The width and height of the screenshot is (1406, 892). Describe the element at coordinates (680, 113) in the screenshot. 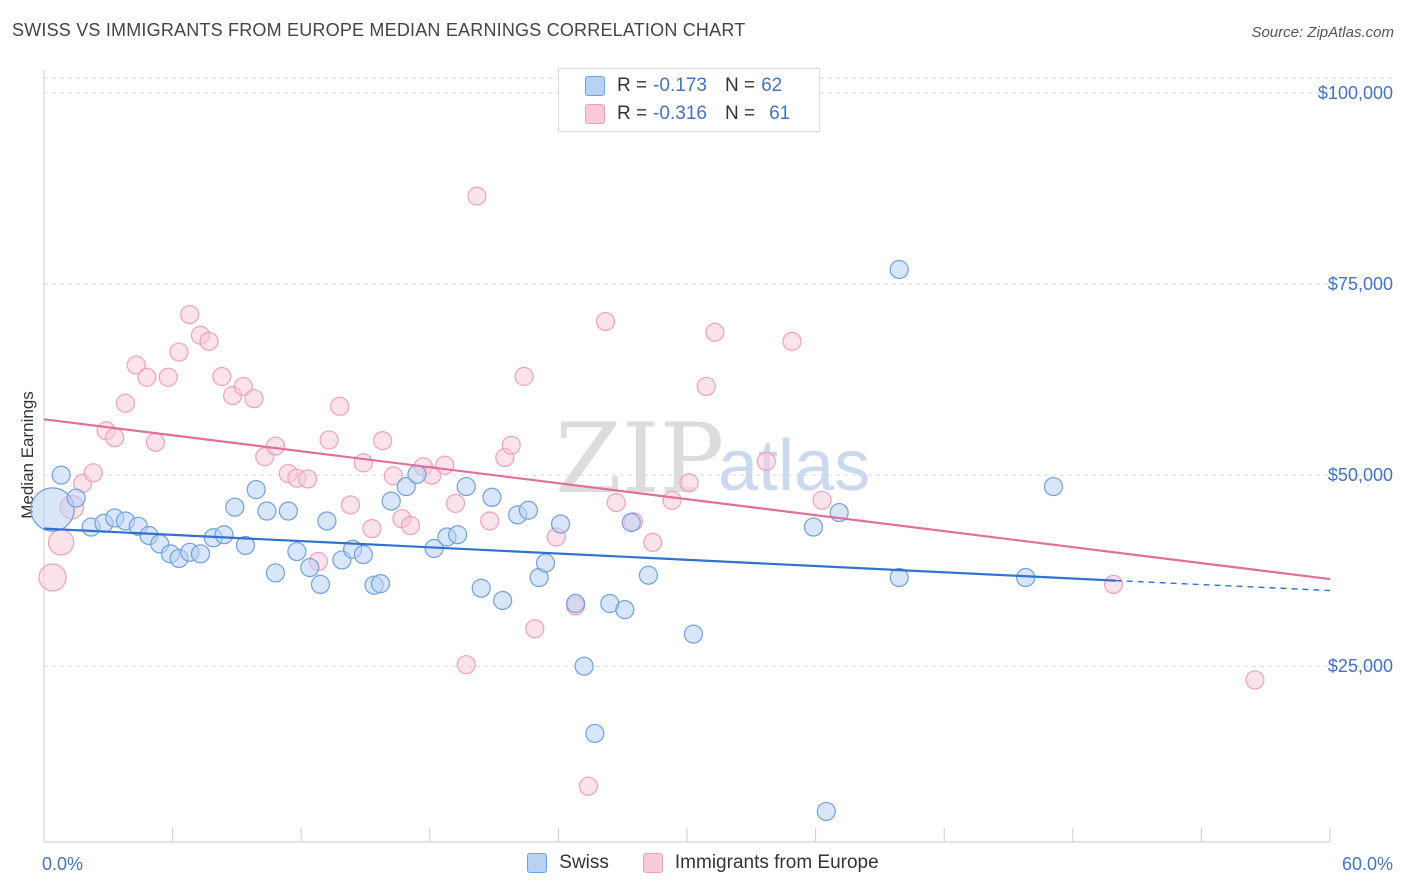

I see `r-value: -0.316` at that location.